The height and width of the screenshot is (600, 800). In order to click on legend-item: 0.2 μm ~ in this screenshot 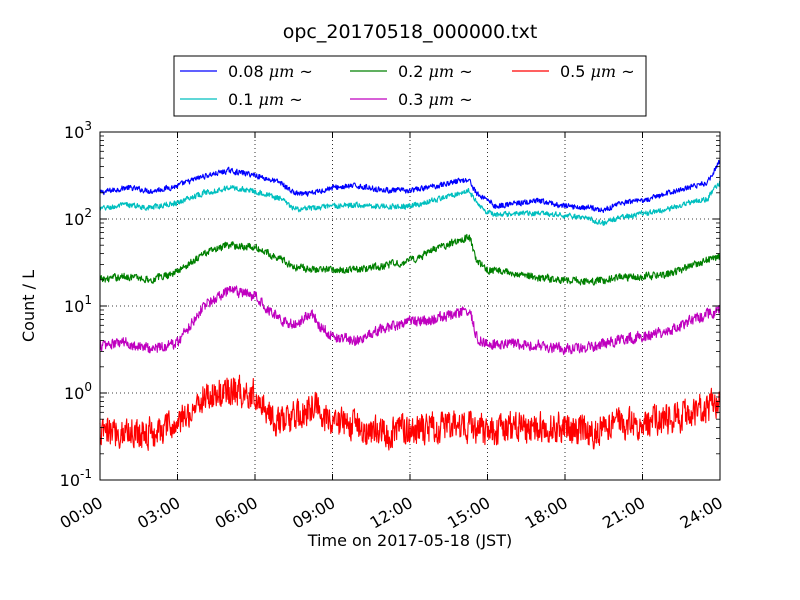, I will do `click(411, 71)`.